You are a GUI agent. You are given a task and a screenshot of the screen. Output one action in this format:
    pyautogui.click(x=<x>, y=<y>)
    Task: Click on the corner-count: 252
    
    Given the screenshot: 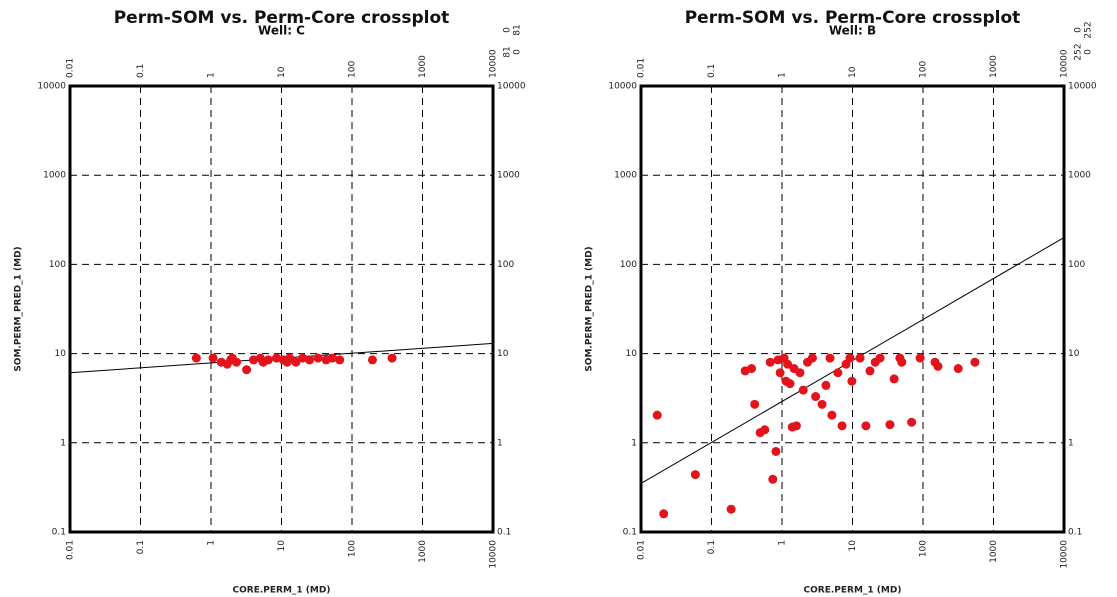 What is the action you would take?
    pyautogui.click(x=1079, y=51)
    